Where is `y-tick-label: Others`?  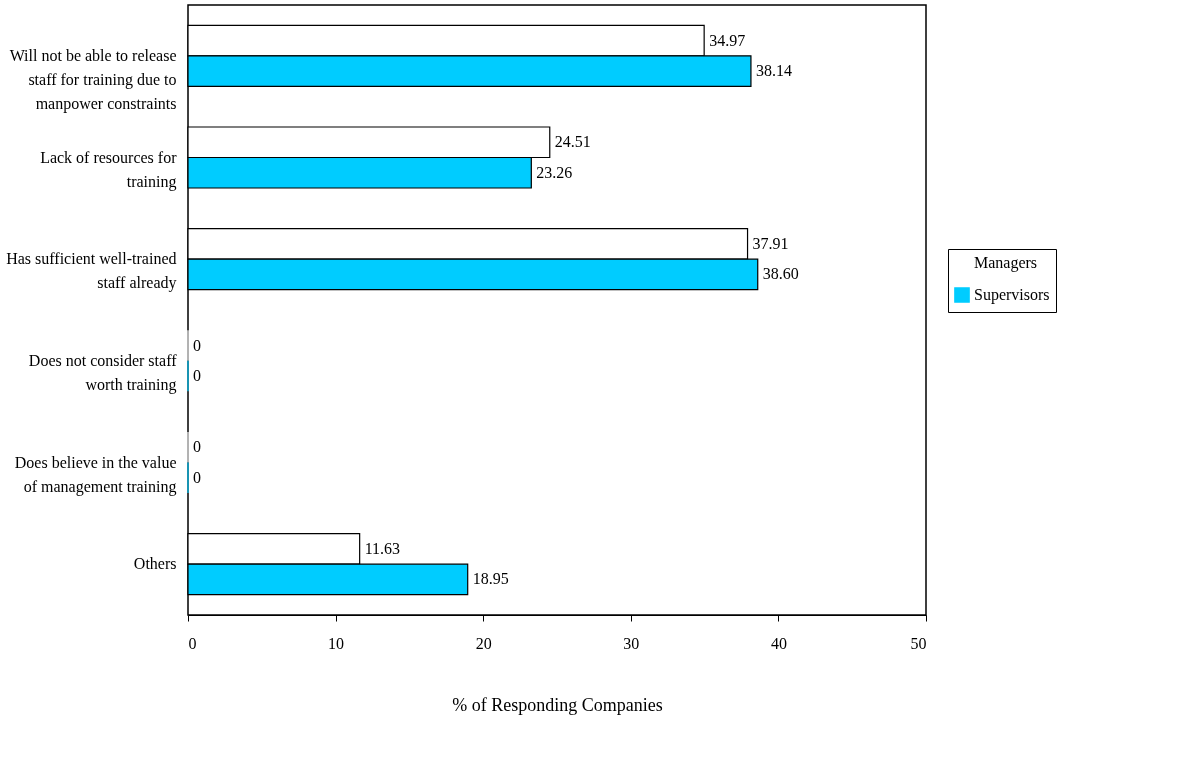 y-tick-label: Others is located at coordinates (155, 564).